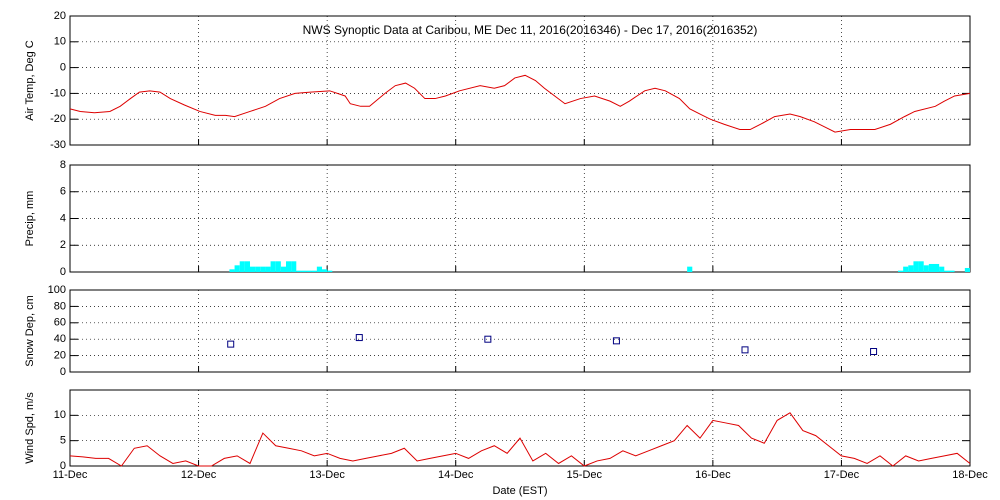 The width and height of the screenshot is (1000, 500). I want to click on x-tick-label: 16-Dec, so click(713, 475).